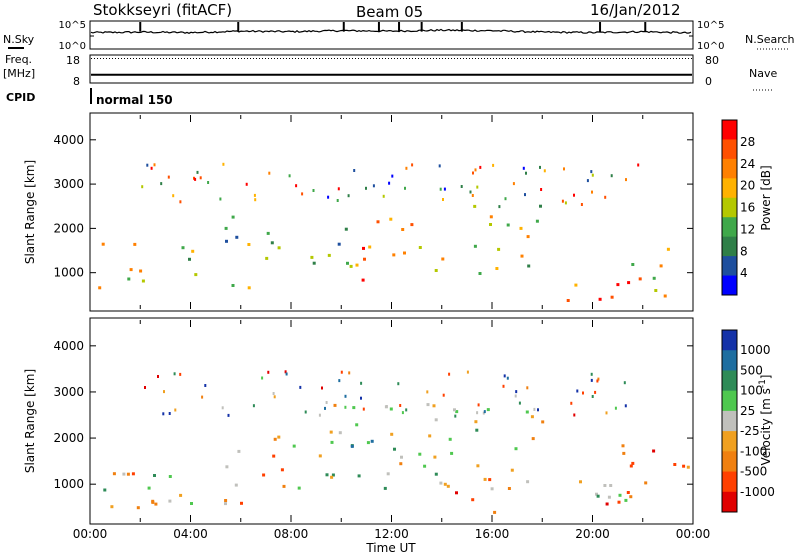 The image size is (800, 554). Describe the element at coordinates (729, 462) in the screenshot. I see `velocity-colorbar-swatch` at that location.